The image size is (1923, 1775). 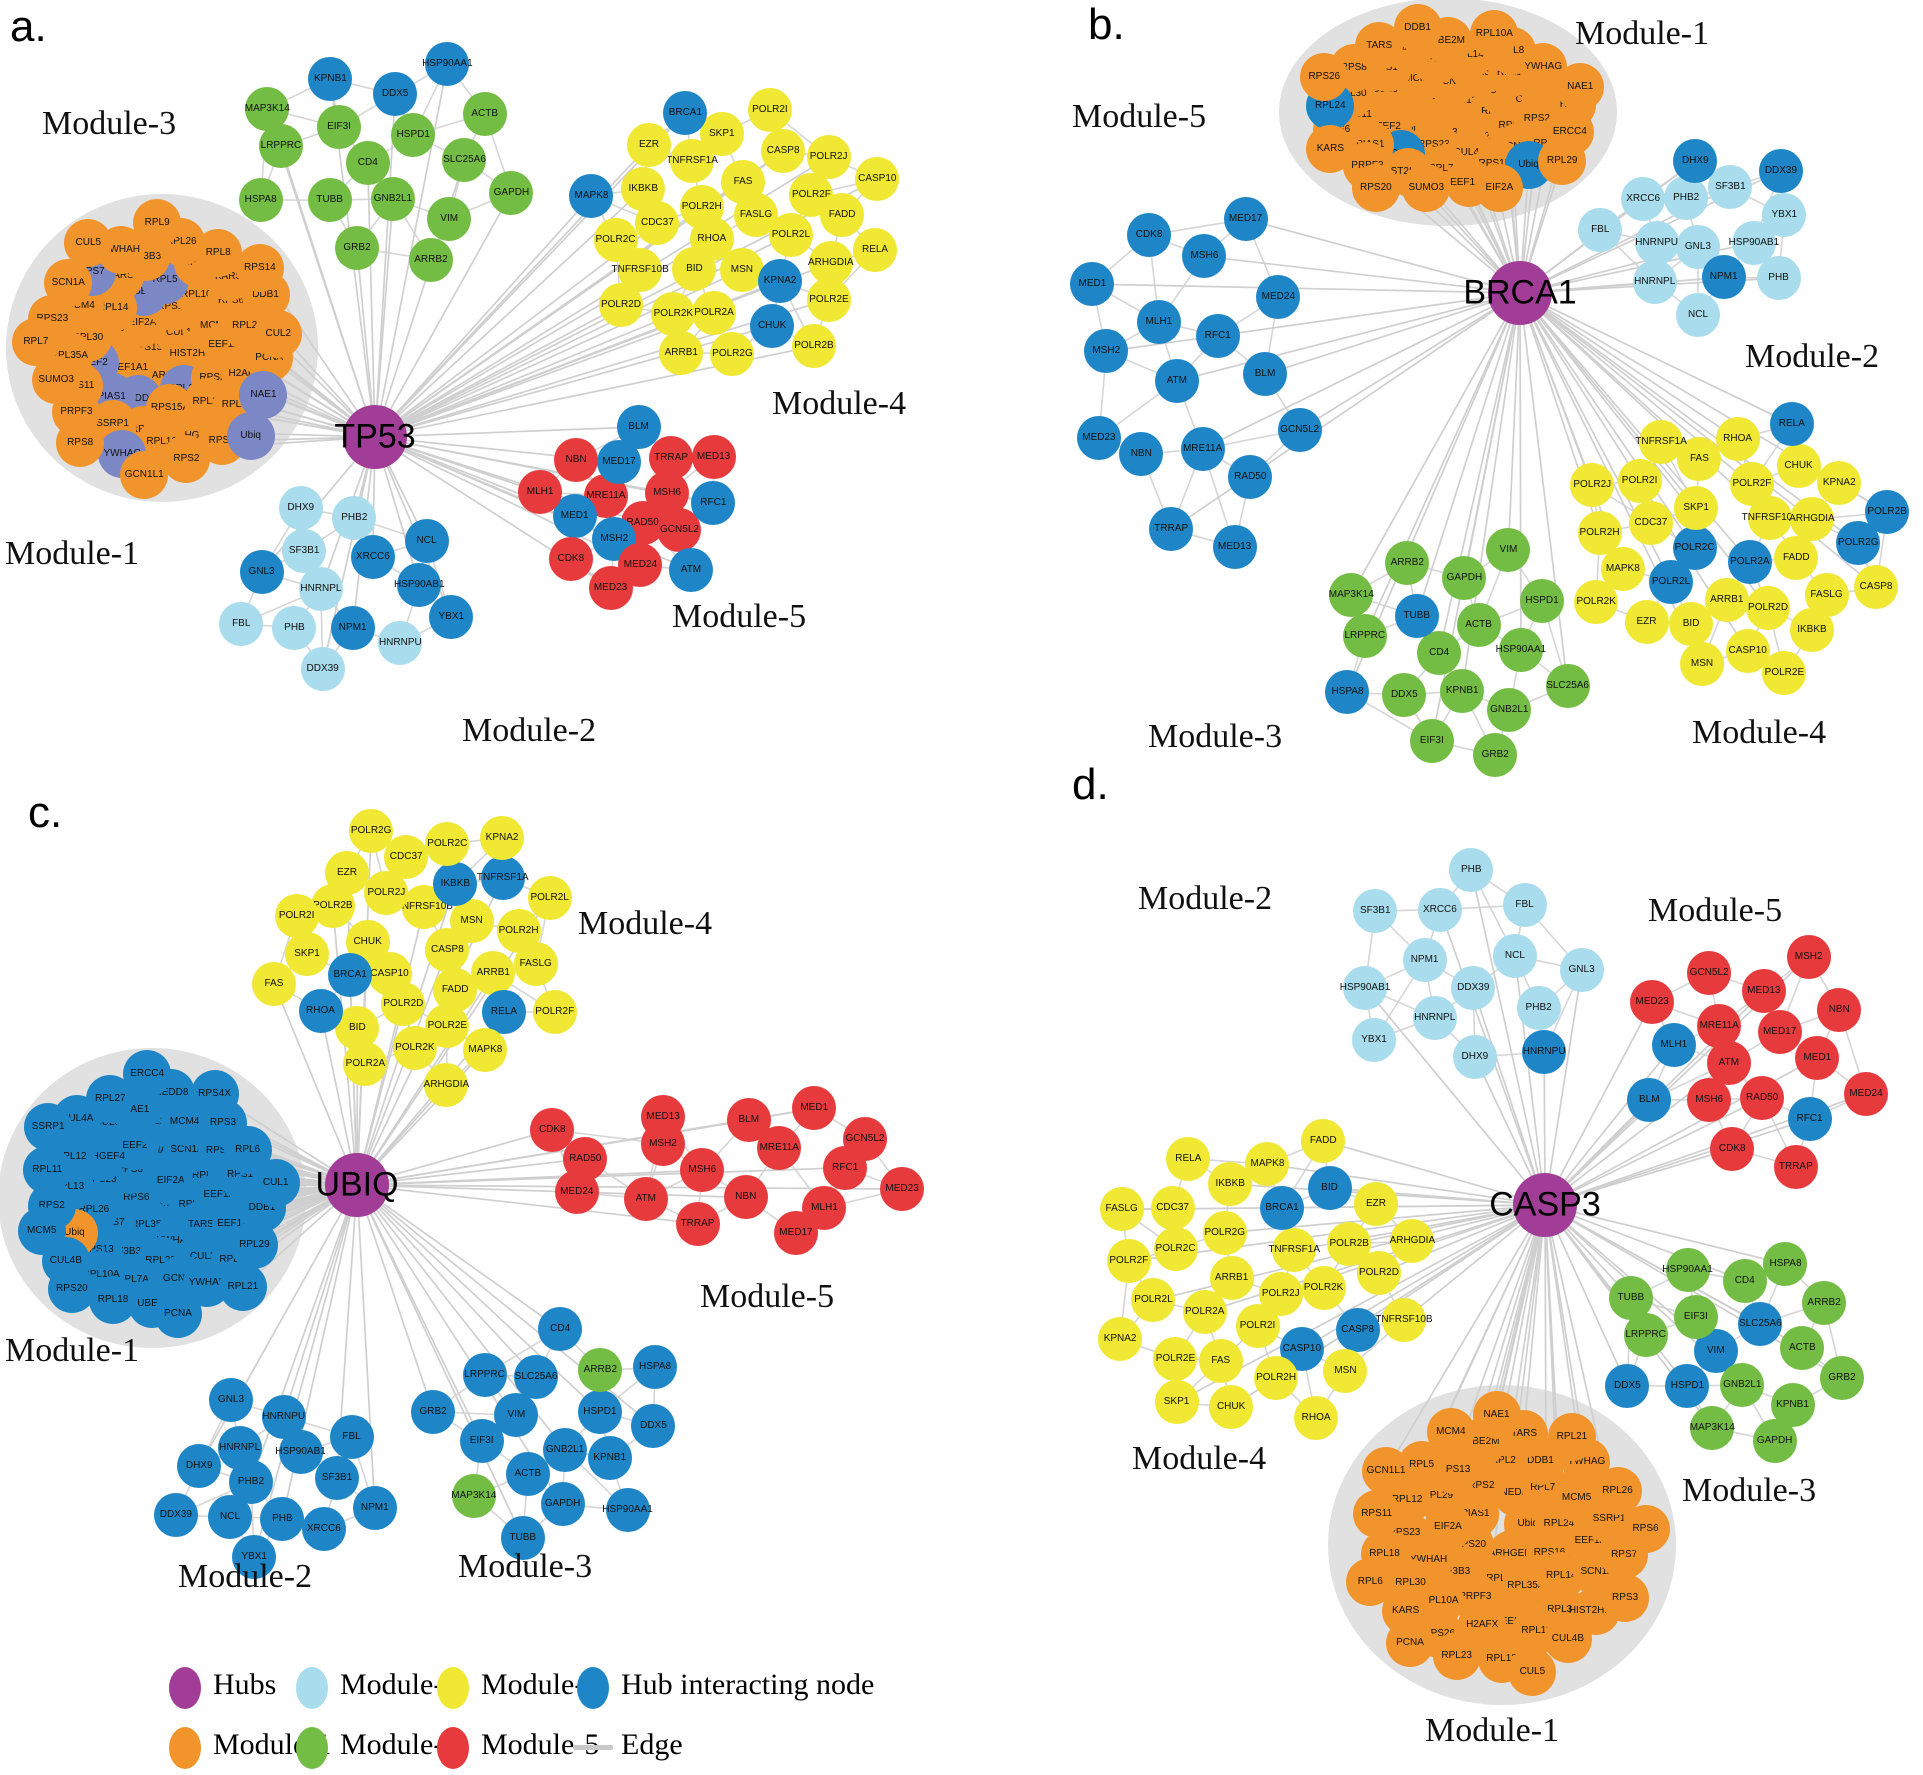 What do you see at coordinates (1562, 160) in the screenshot?
I see `gene-node-rpl29: RPL29` at bounding box center [1562, 160].